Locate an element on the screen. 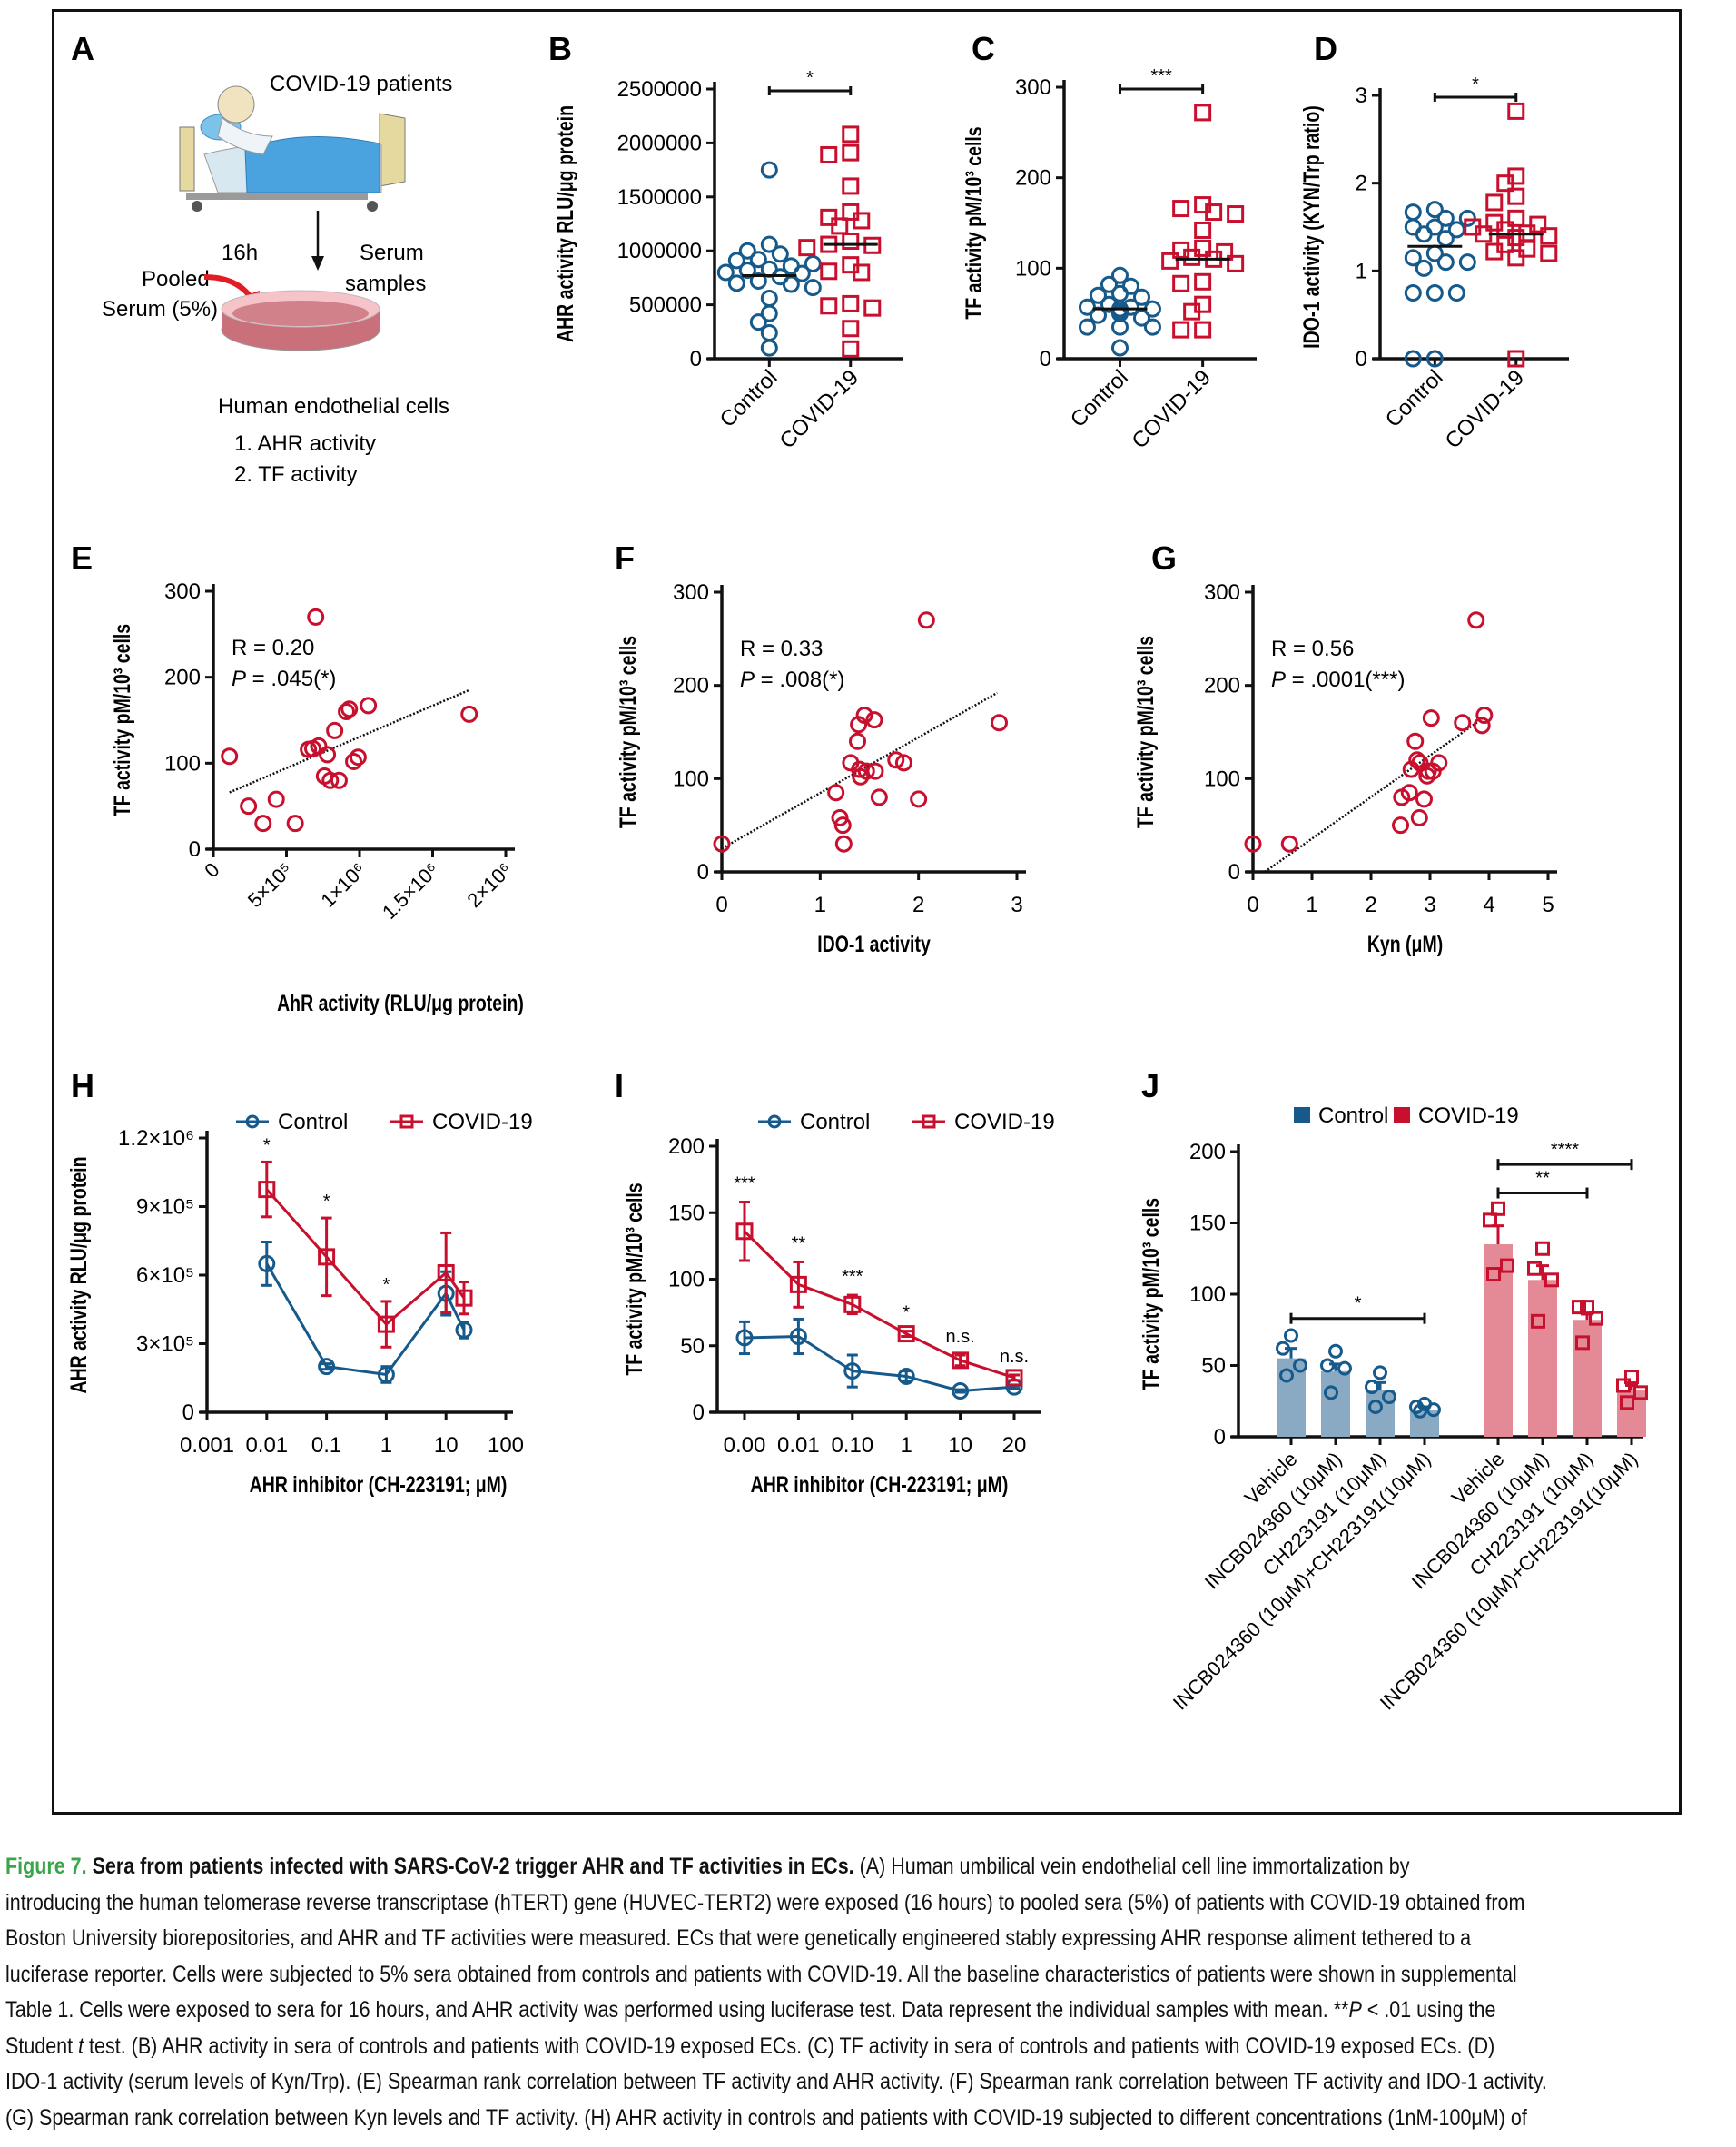 The width and height of the screenshot is (1736, 2147). patient-head is located at coordinates (236, 104).